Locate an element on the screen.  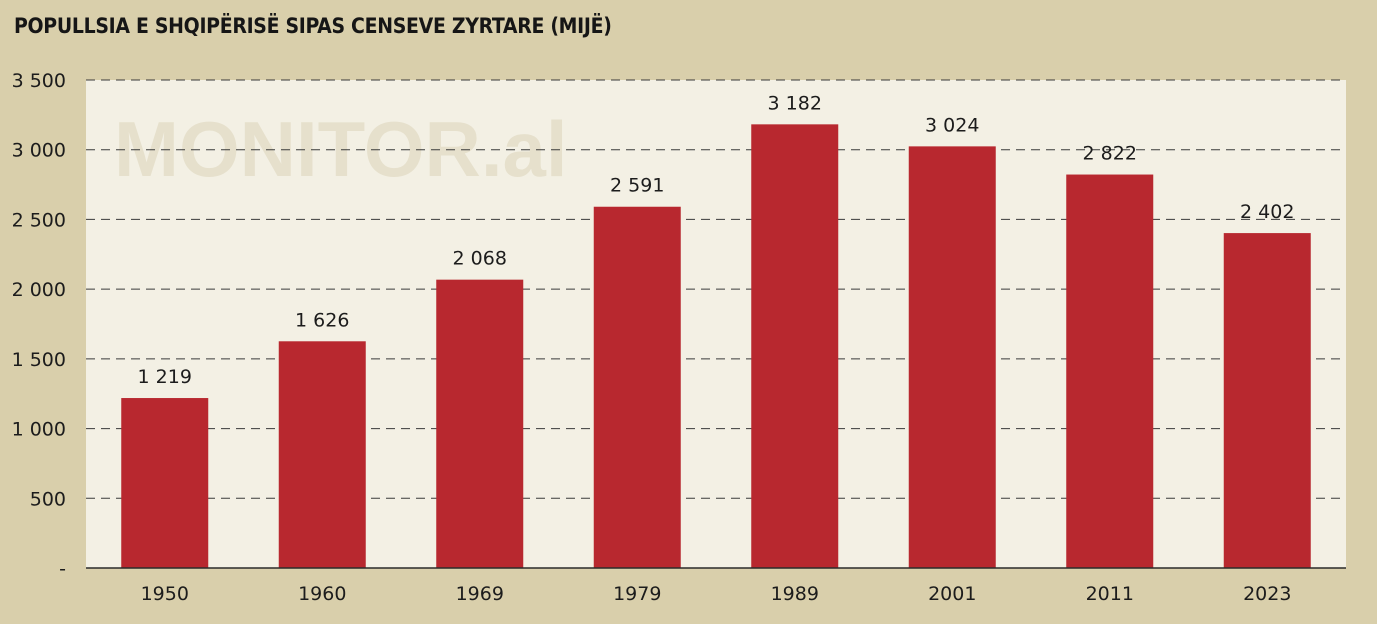
x-tick-label: 2011 is located at coordinates (1110, 594).